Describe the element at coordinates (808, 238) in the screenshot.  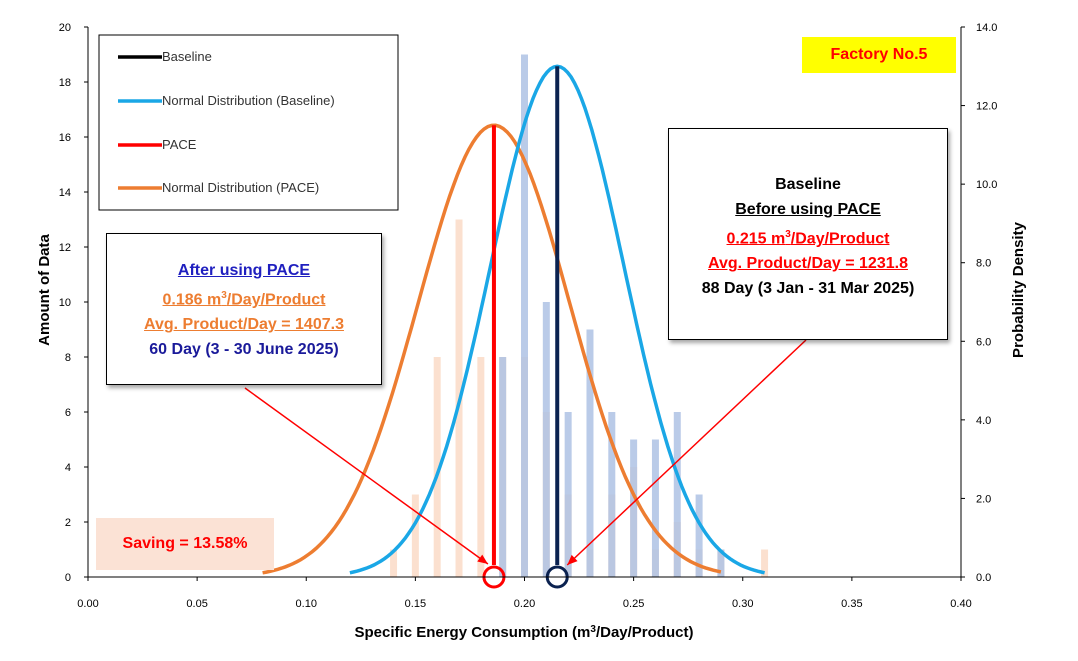
I see `baseline-sec: 0.215 m3/Day/Product` at that location.